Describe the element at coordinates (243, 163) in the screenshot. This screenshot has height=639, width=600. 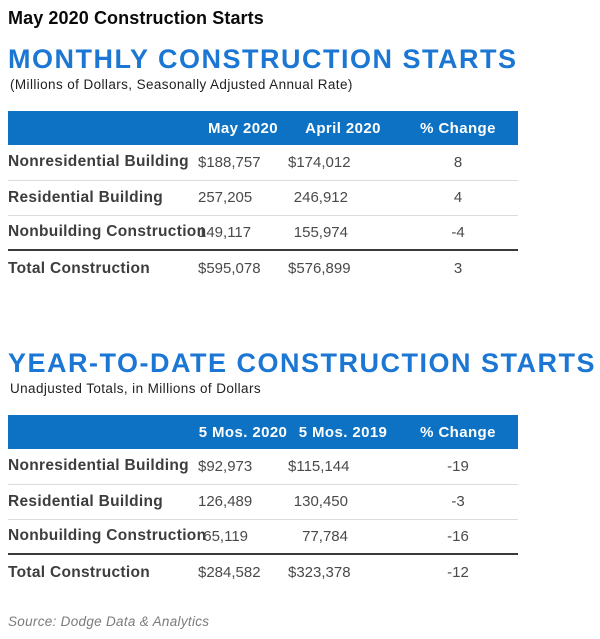
I see `row-value: $188,757` at that location.